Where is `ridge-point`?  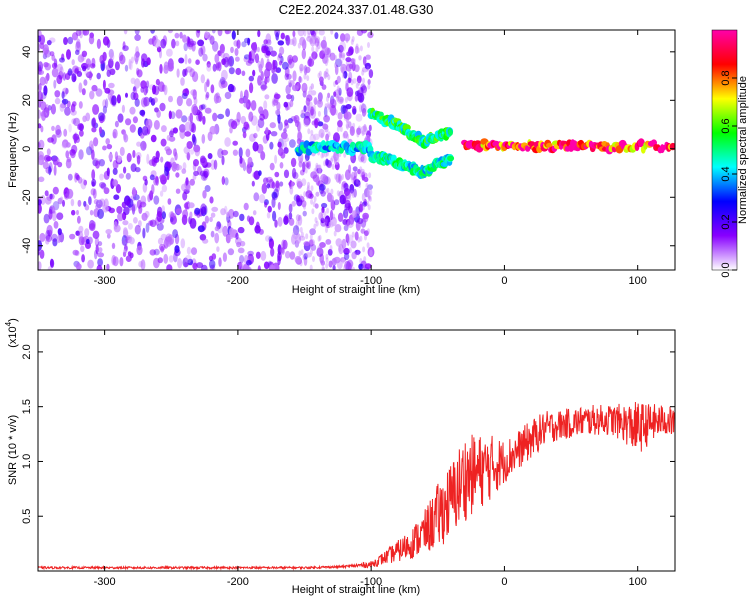
ridge-point is located at coordinates (528, 148).